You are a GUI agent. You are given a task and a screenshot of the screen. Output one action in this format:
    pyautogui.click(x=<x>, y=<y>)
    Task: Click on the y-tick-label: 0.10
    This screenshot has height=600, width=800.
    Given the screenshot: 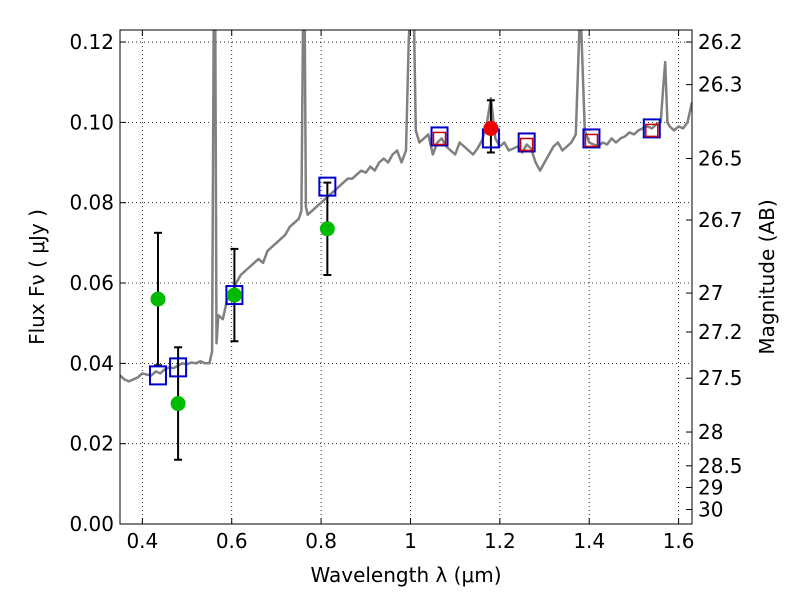 What is the action you would take?
    pyautogui.click(x=91, y=122)
    